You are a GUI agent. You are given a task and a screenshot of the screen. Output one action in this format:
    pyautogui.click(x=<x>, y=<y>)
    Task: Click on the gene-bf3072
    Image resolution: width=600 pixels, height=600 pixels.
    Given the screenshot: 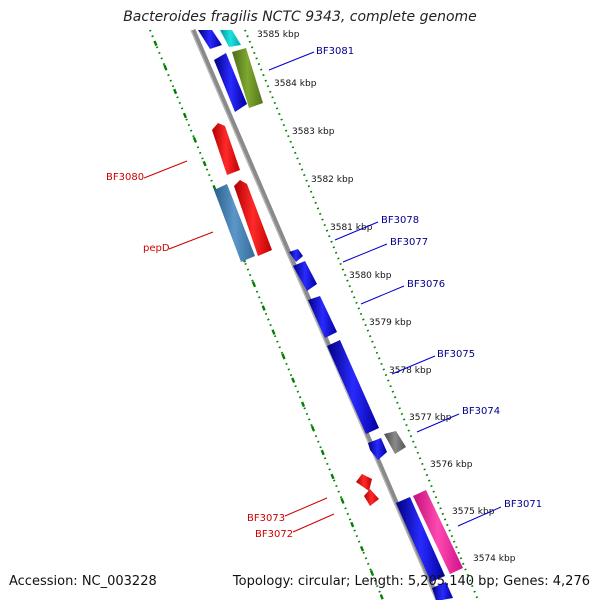 What is the action you would take?
    pyautogui.click(x=371, y=497)
    